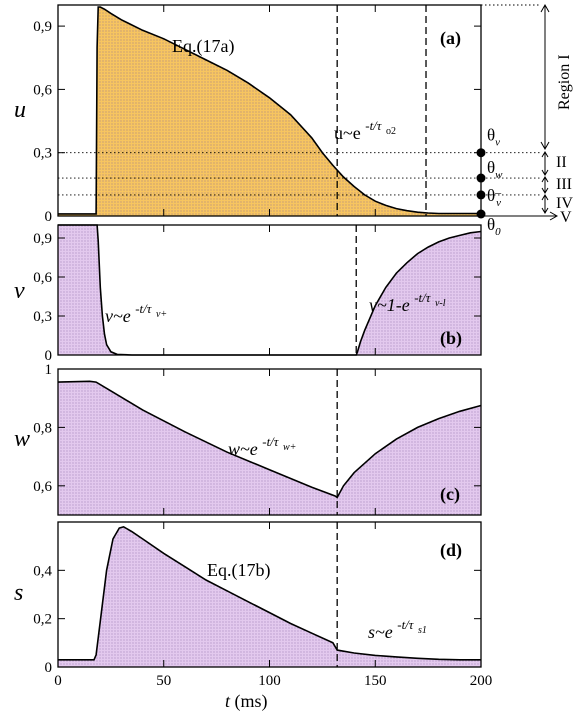 This screenshot has height=722, width=581. I want to click on region-iii-arrowhead-top, so click(545, 179).